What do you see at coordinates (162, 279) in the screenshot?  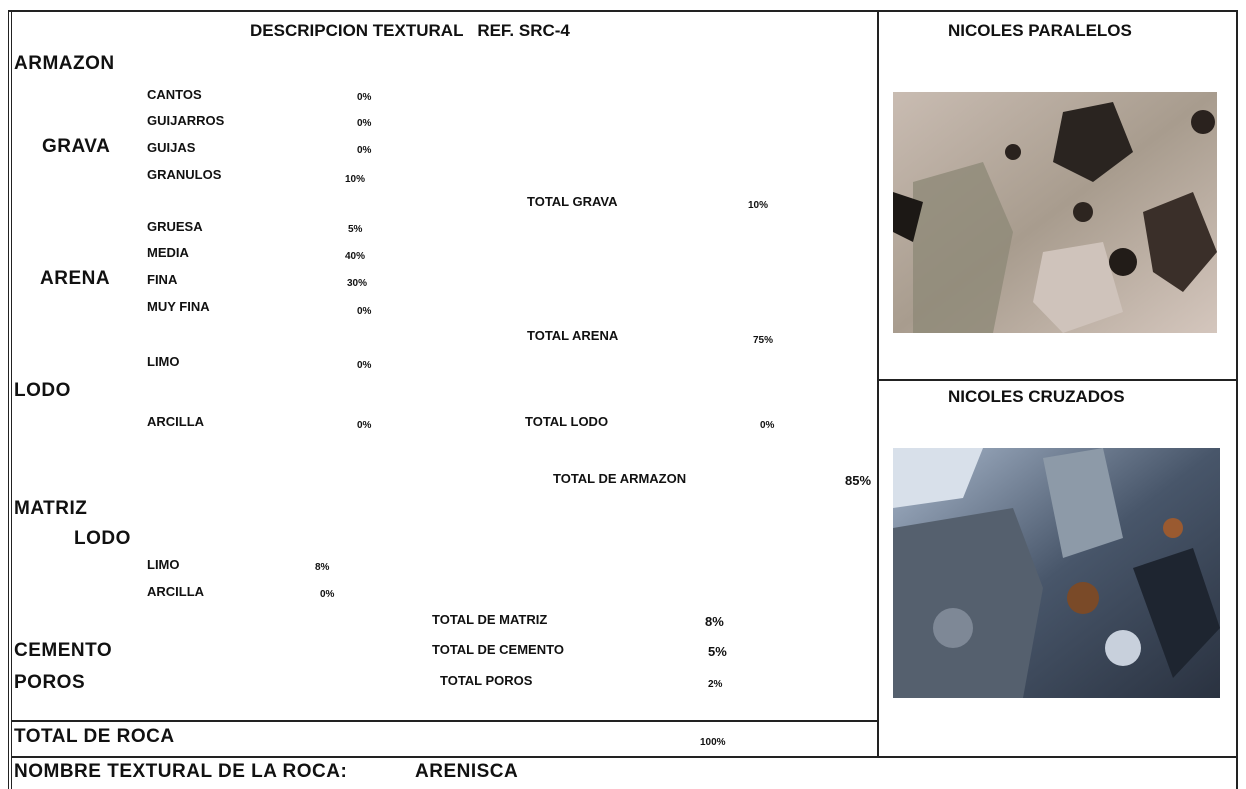 I see `item: FINA` at bounding box center [162, 279].